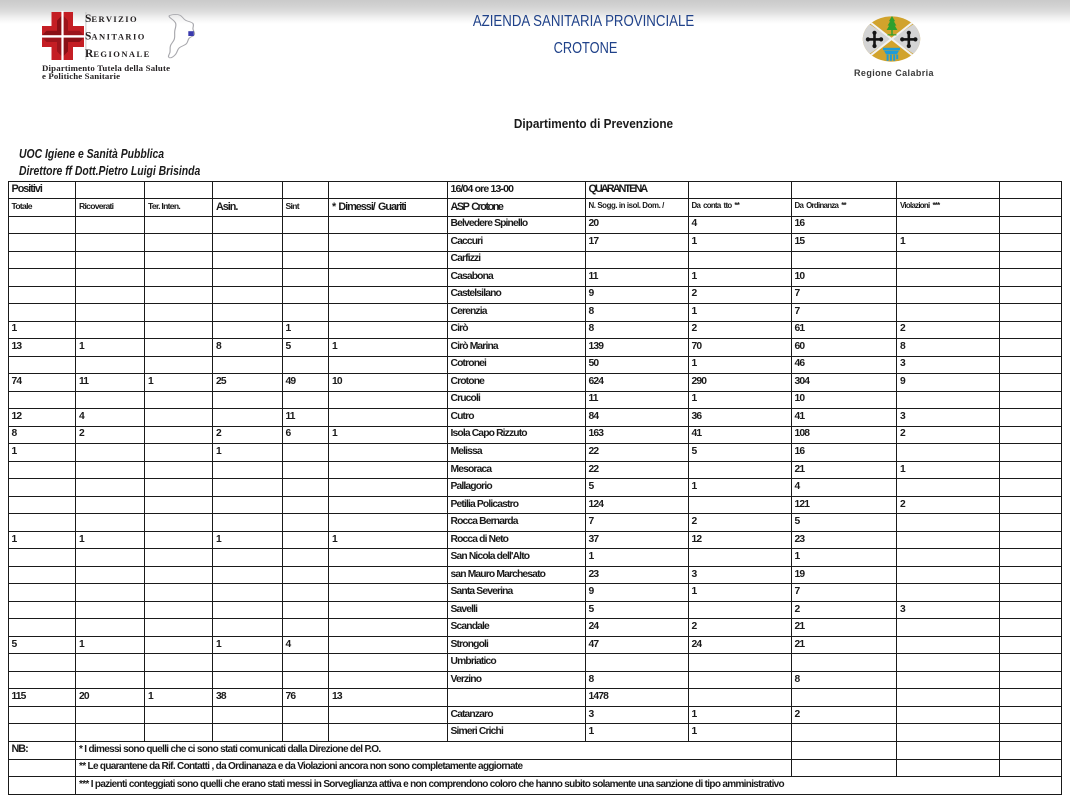  I want to click on svg-text:Dipartimento Tutela della Salu: Dipartimento Tutela della Salute, so click(106, 68).